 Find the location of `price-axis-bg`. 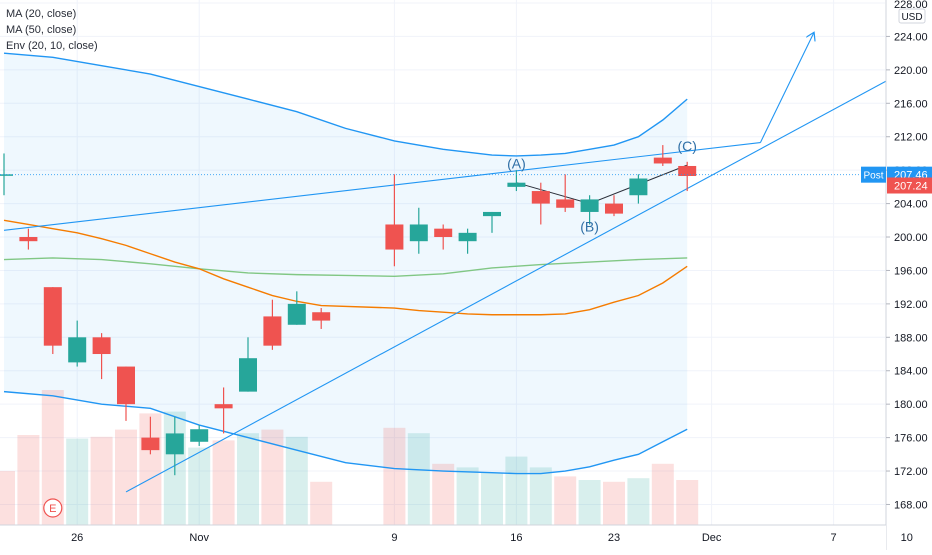

price-axis-bg is located at coordinates (909, 275).